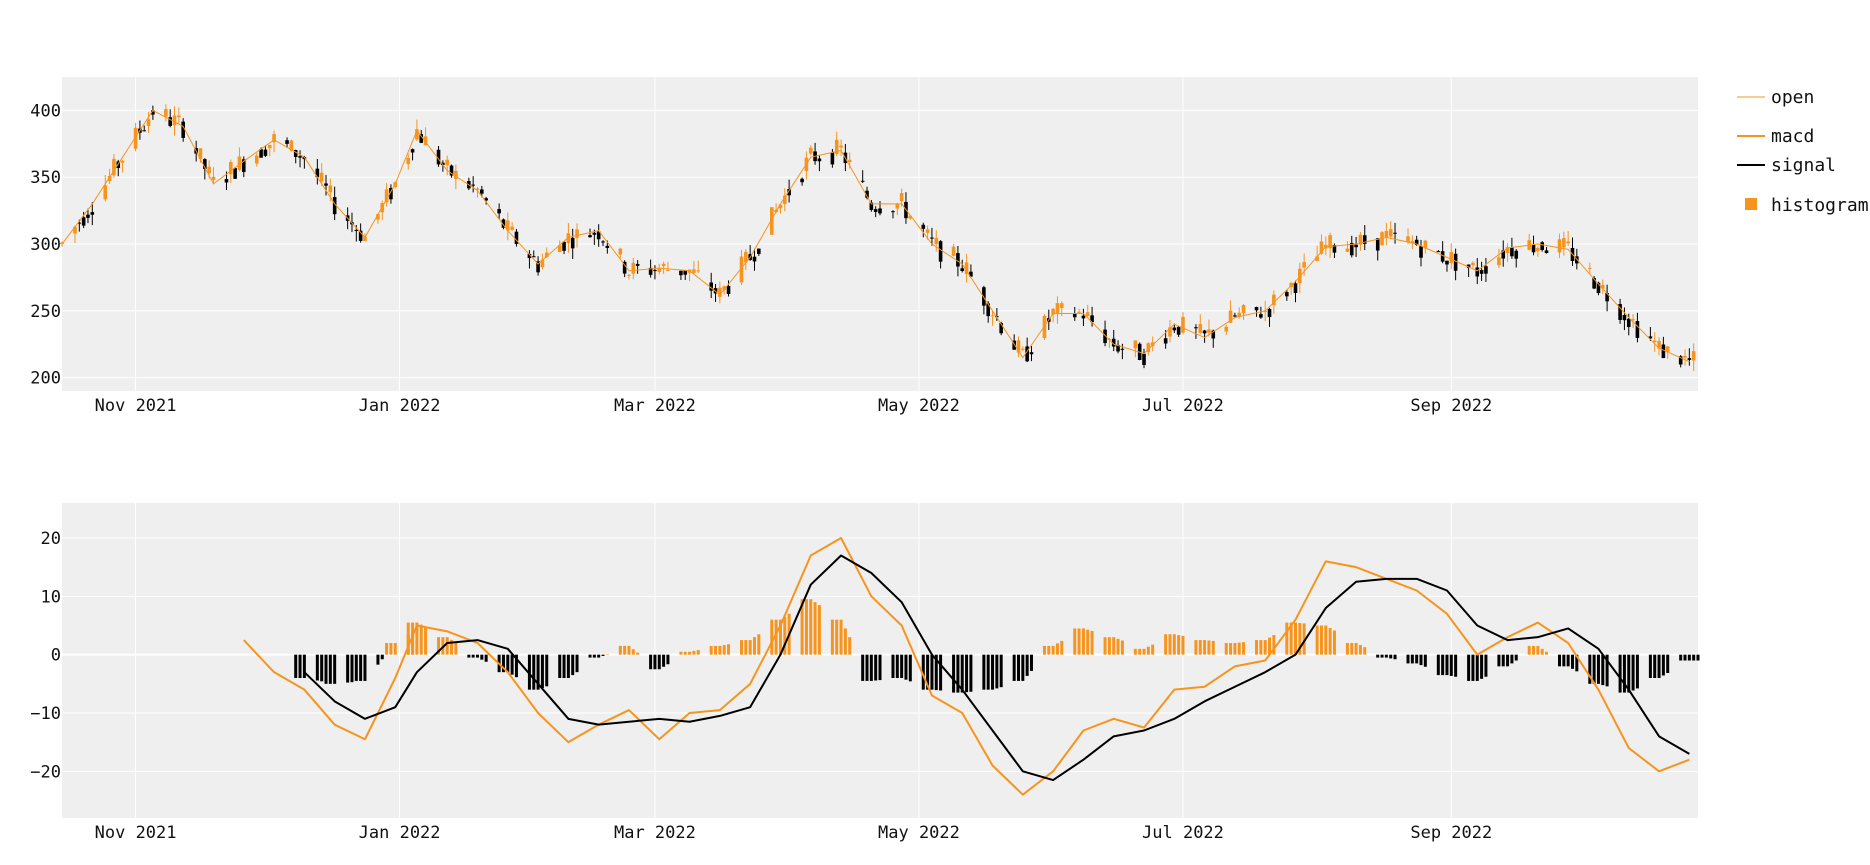 The height and width of the screenshot is (865, 1870). Describe the element at coordinates (45, 178) in the screenshot. I see `y-tick-label: 350` at that location.